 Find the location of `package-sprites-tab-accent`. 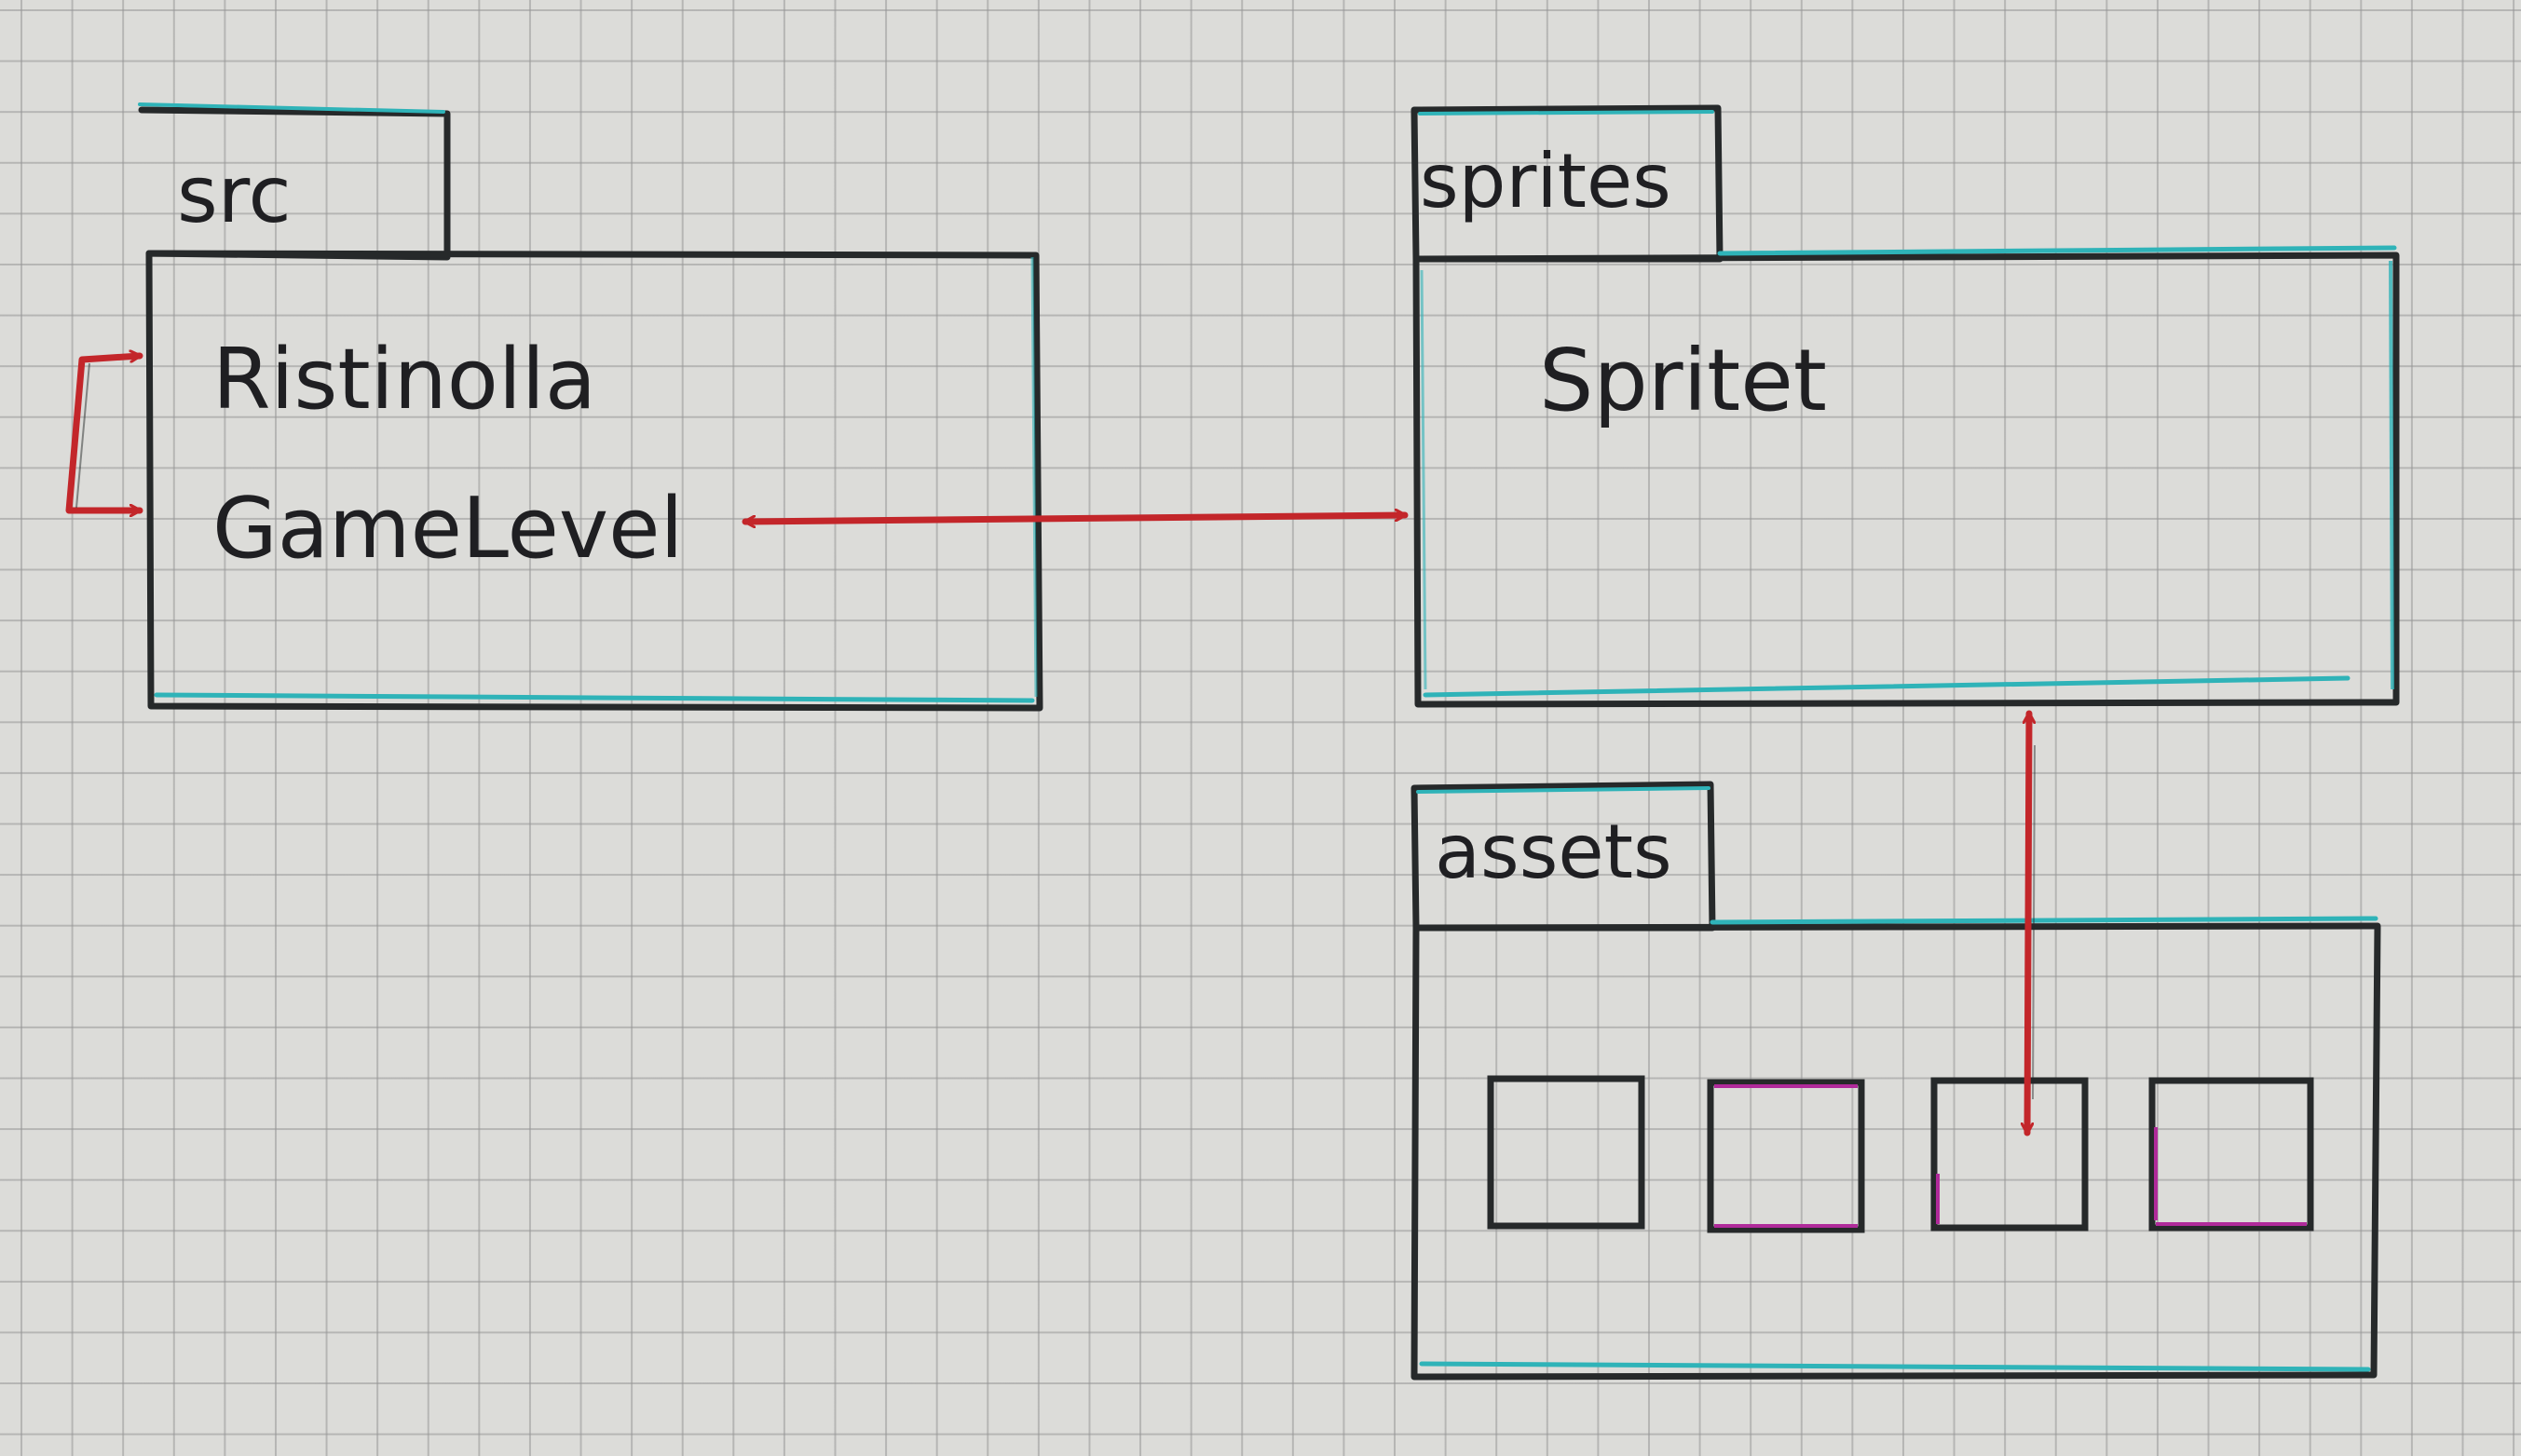

package-sprites-tab-accent is located at coordinates (1566, 113).